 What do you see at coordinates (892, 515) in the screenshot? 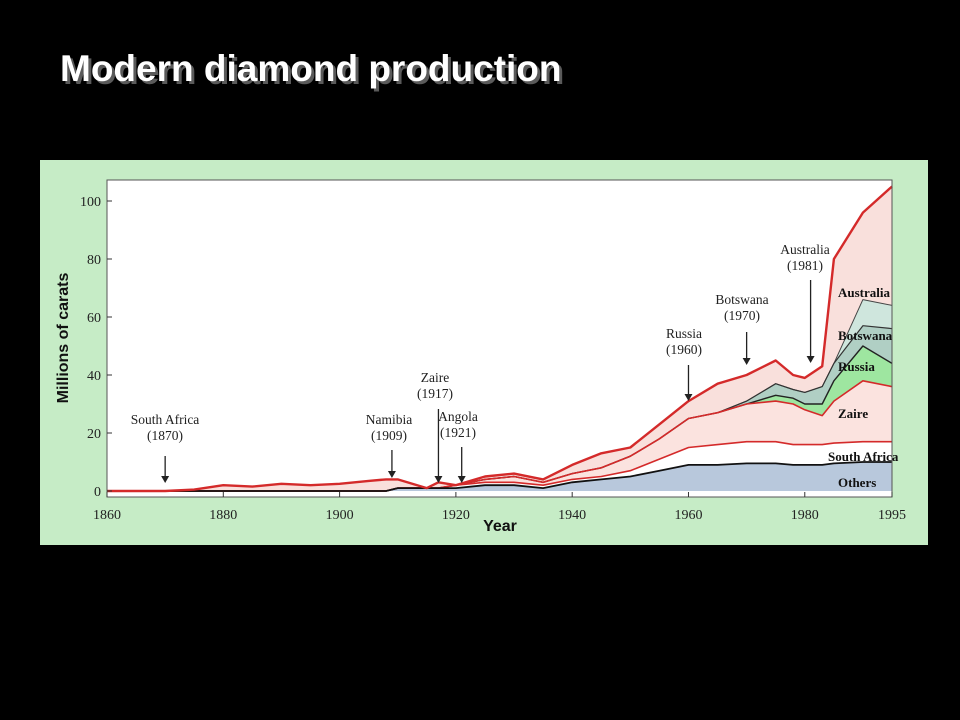
I see `x-tick-label: 1995` at bounding box center [892, 515].